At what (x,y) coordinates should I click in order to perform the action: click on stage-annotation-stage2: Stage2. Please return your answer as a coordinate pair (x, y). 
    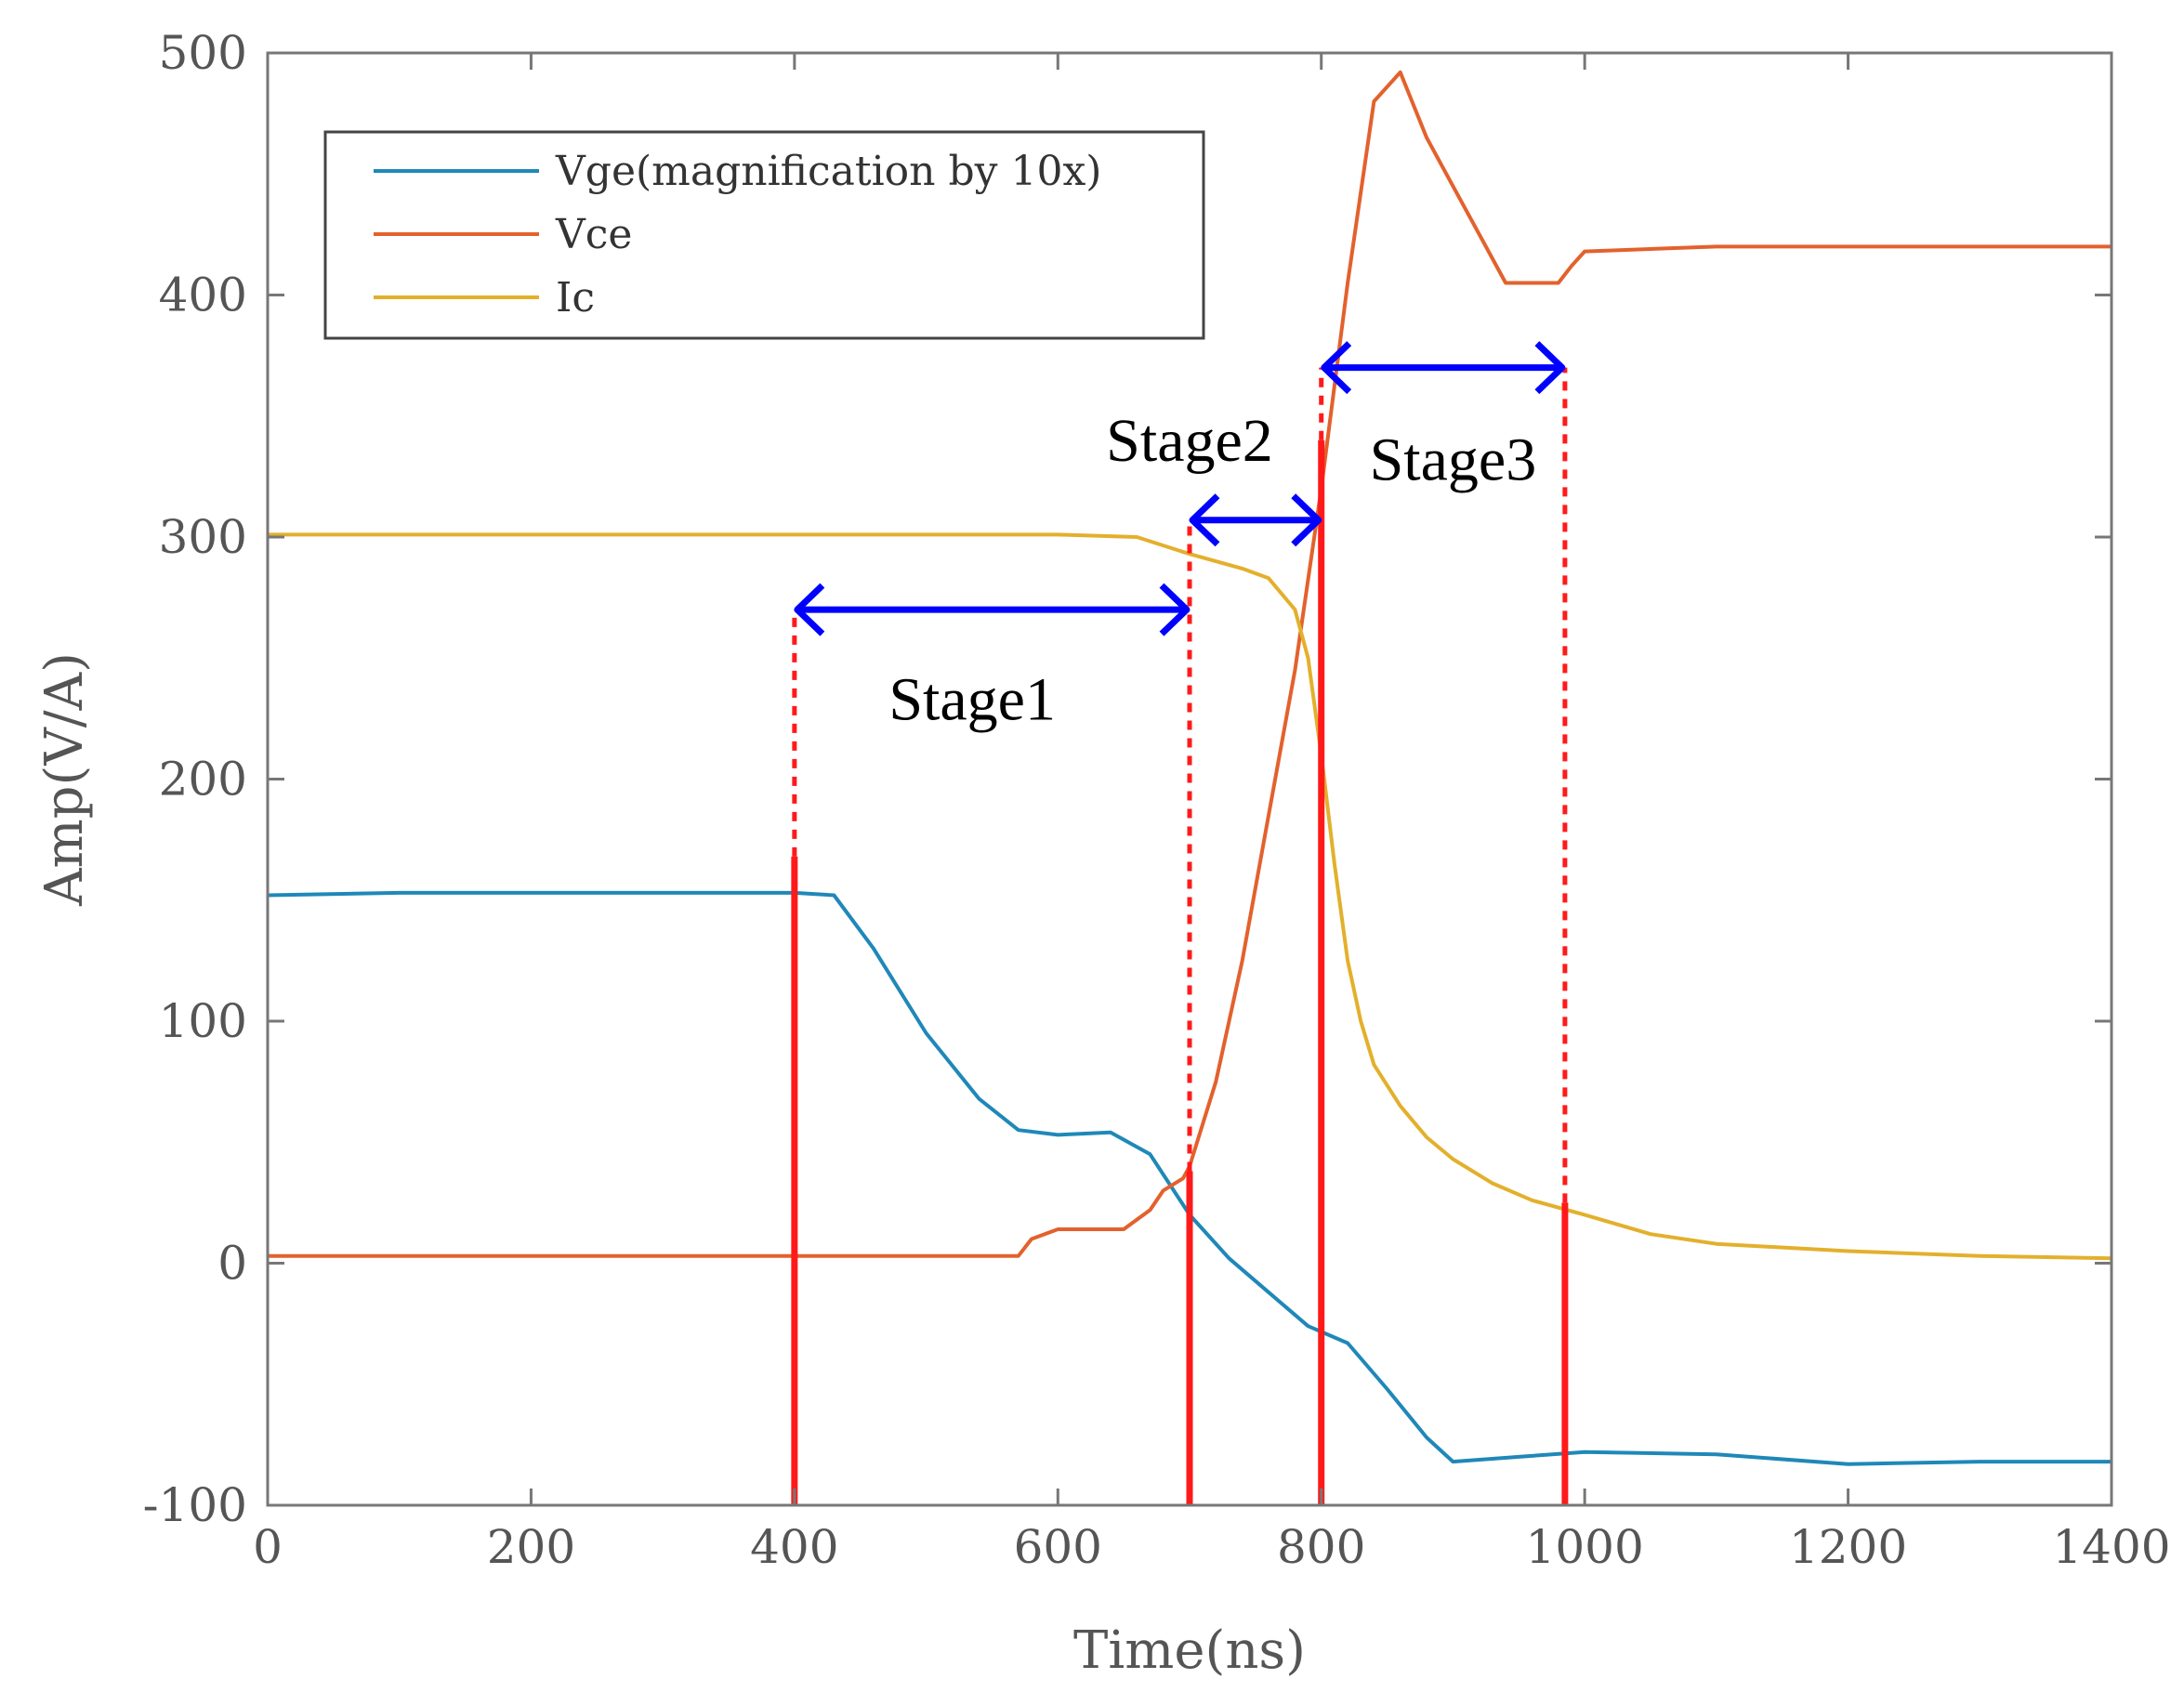
    Looking at the image, I should click on (1214, 477).